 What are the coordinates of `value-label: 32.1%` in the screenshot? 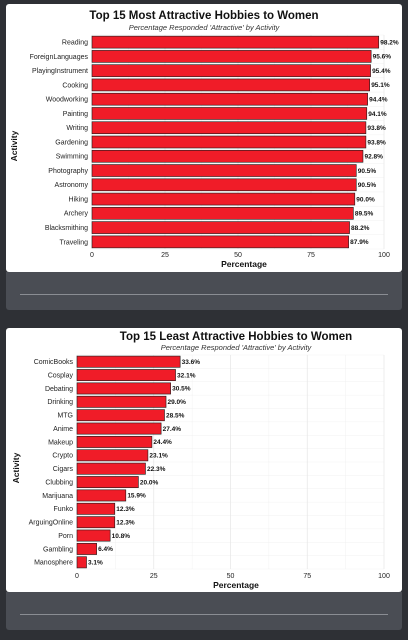 It's located at (186, 375).